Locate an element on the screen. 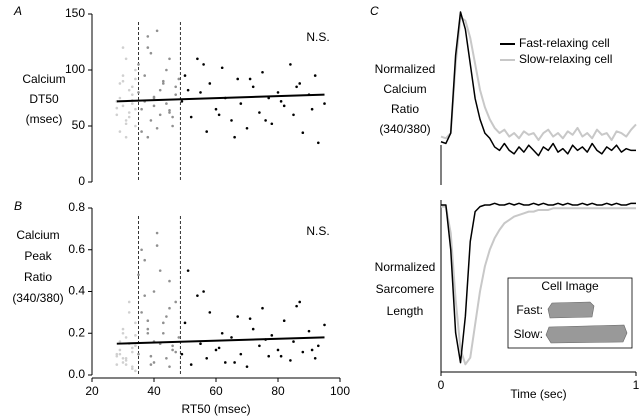 The height and width of the screenshot is (419, 640). y-tick-label: 0.0 is located at coordinates (76, 374).